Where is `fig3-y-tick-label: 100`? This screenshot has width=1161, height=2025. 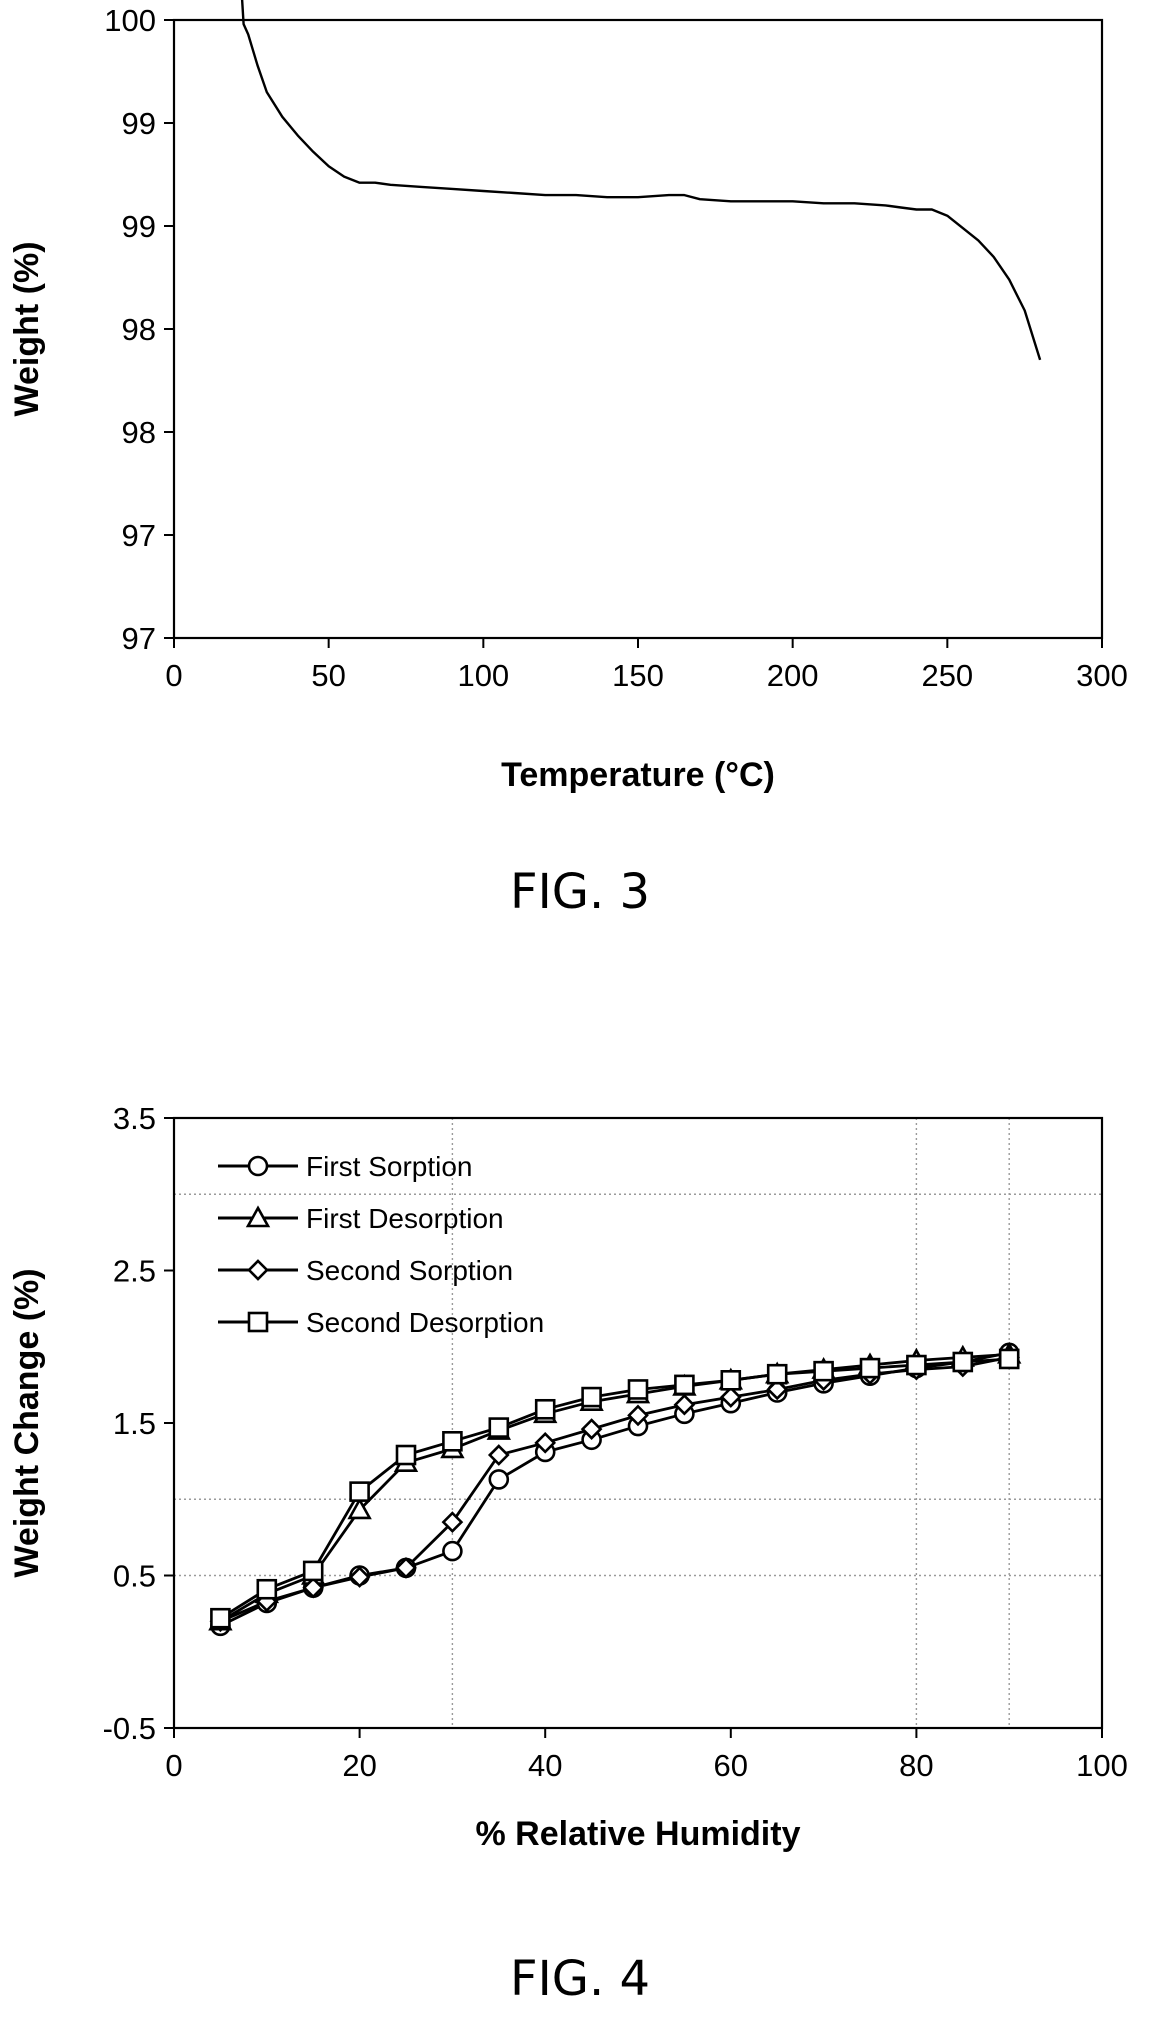 fig3-y-tick-label: 100 is located at coordinates (130, 20).